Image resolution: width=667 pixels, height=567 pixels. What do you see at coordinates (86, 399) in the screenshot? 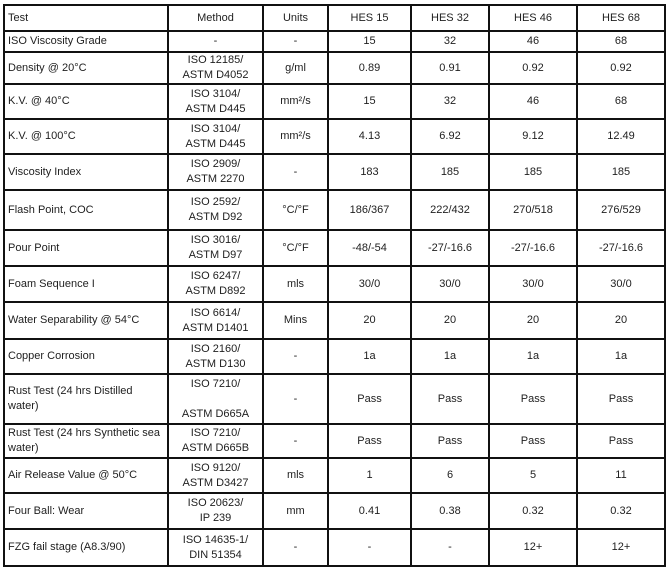
I see `test-name-cell: Rust Test (24 hrs Distilled water)` at bounding box center [86, 399].